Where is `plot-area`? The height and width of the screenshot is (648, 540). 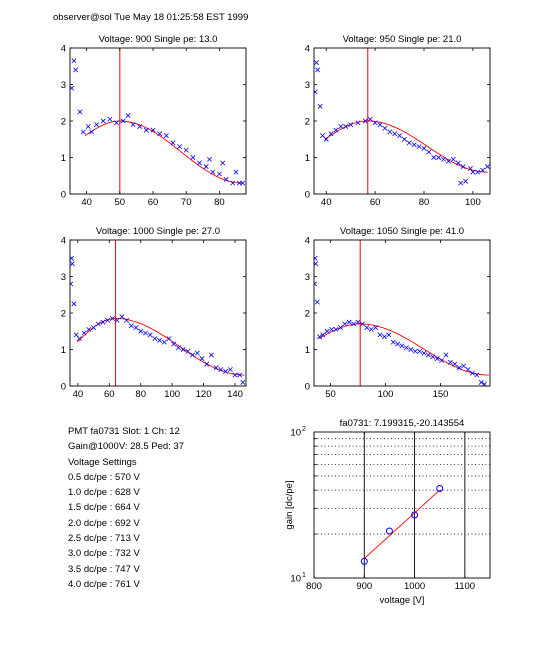 plot-area is located at coordinates (158, 122).